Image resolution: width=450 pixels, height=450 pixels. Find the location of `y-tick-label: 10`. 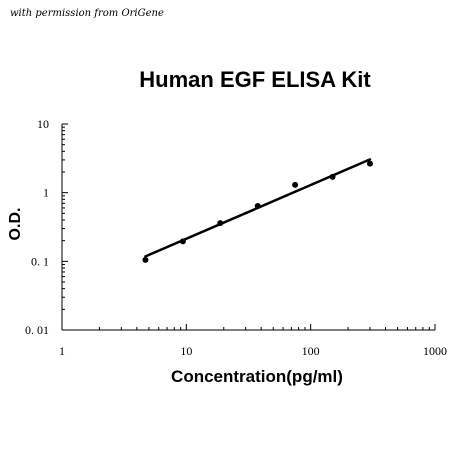

y-tick-label: 10 is located at coordinates (43, 124).